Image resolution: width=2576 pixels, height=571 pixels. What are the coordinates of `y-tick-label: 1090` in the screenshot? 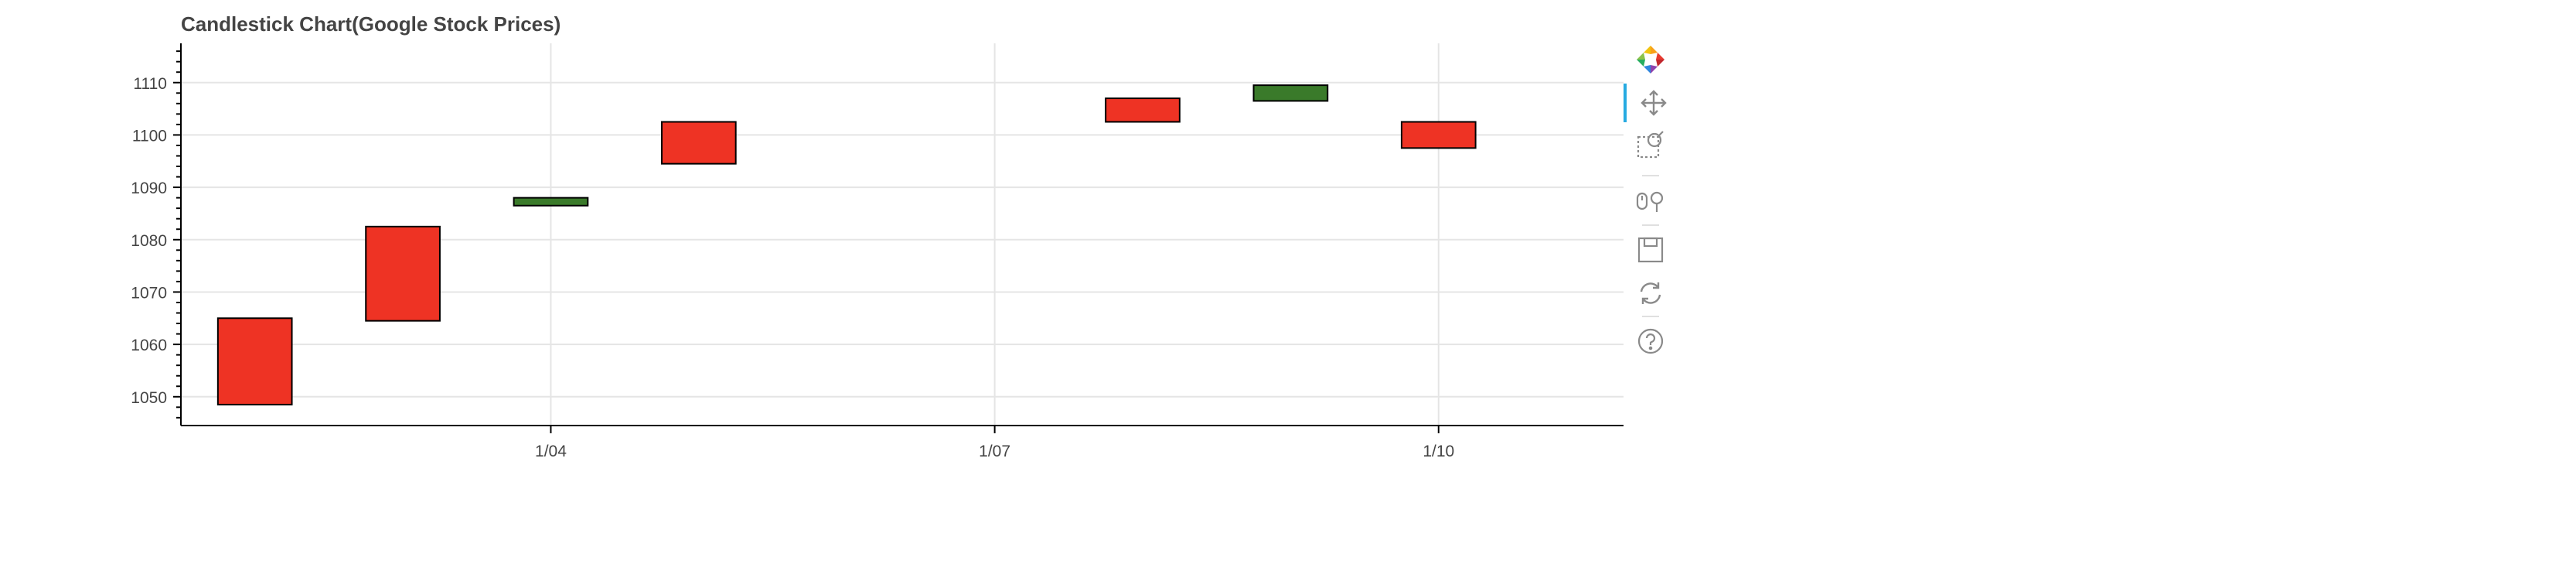 It's located at (149, 188).